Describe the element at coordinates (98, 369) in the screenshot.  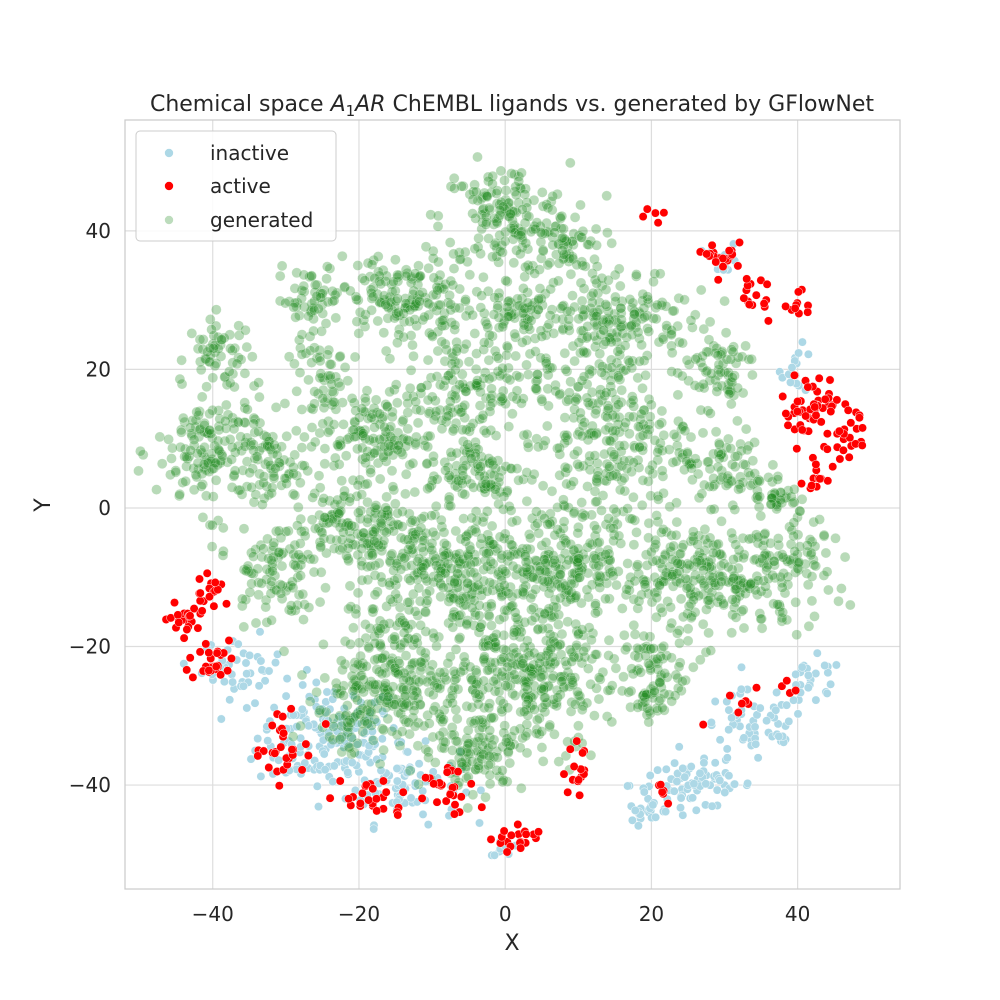
I see `y-tick-label: 20` at that location.